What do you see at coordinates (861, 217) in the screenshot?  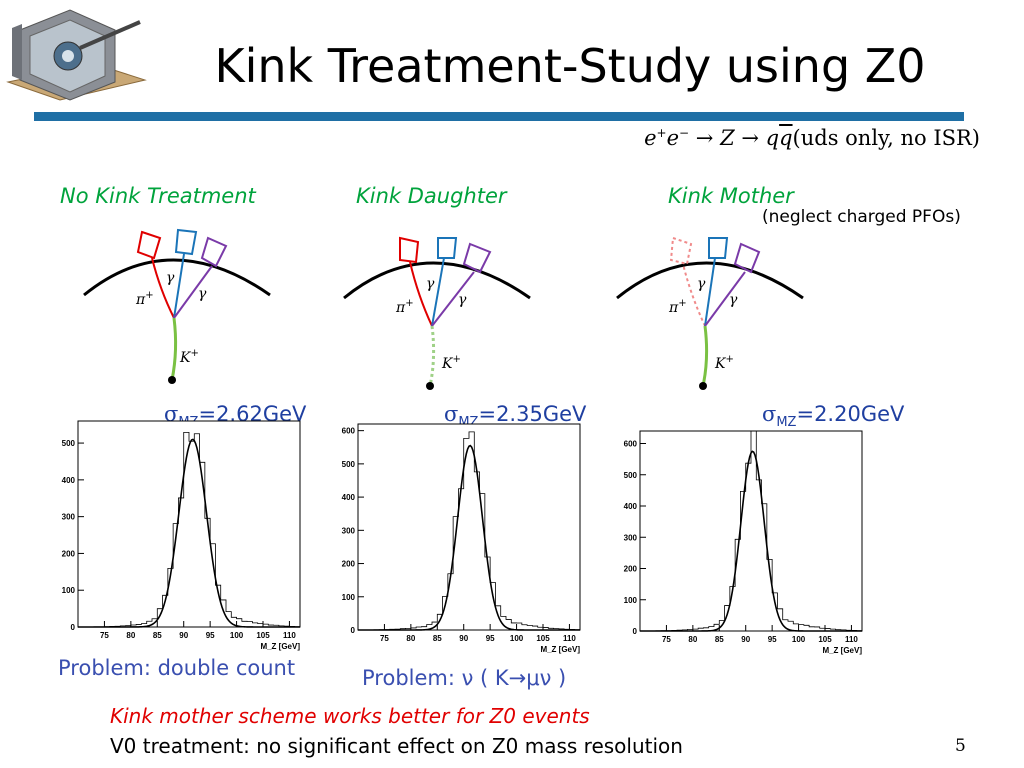 I see `kink-mother-note: (neglect charged PFOs)` at bounding box center [861, 217].